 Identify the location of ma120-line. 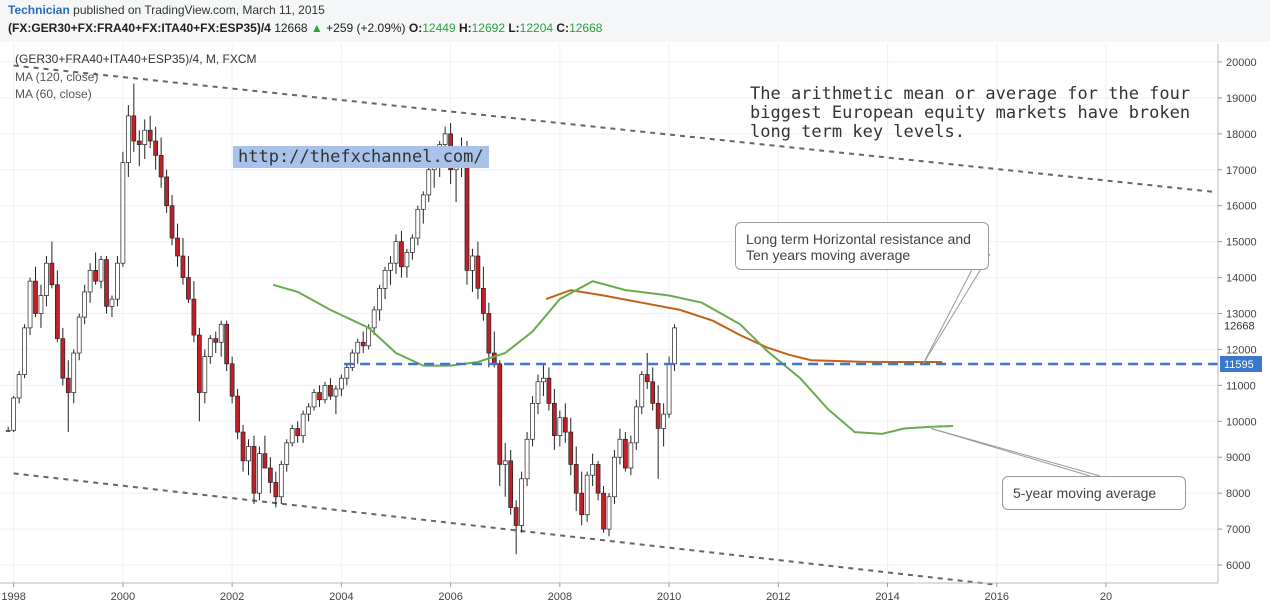
(744, 326).